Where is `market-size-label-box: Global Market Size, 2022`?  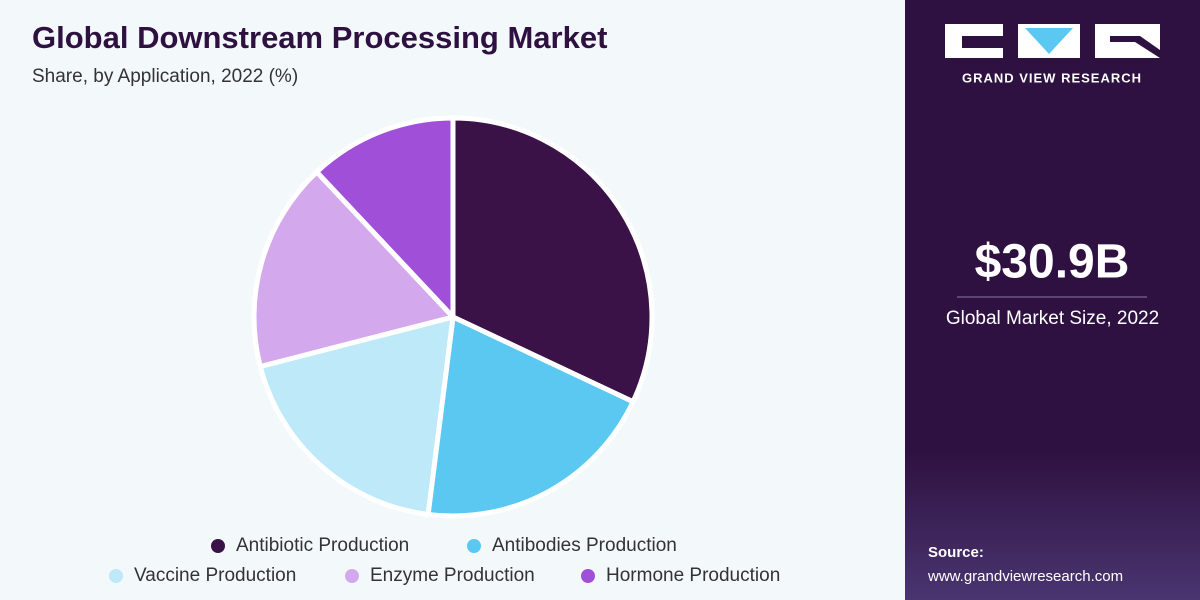 market-size-label-box: Global Market Size, 2022 is located at coordinates (1052, 318).